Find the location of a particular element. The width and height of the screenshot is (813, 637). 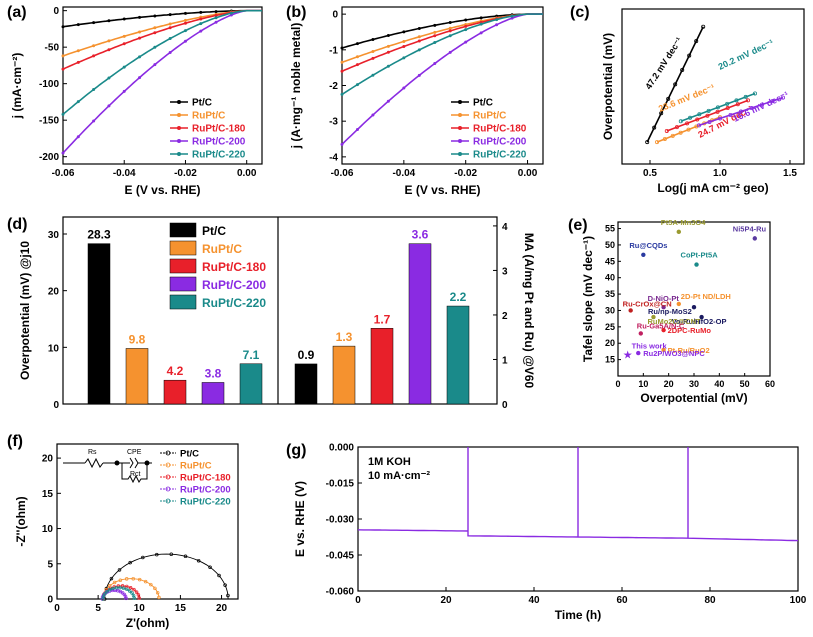

panel-g-xlabel: Time (h) is located at coordinates (578, 615).